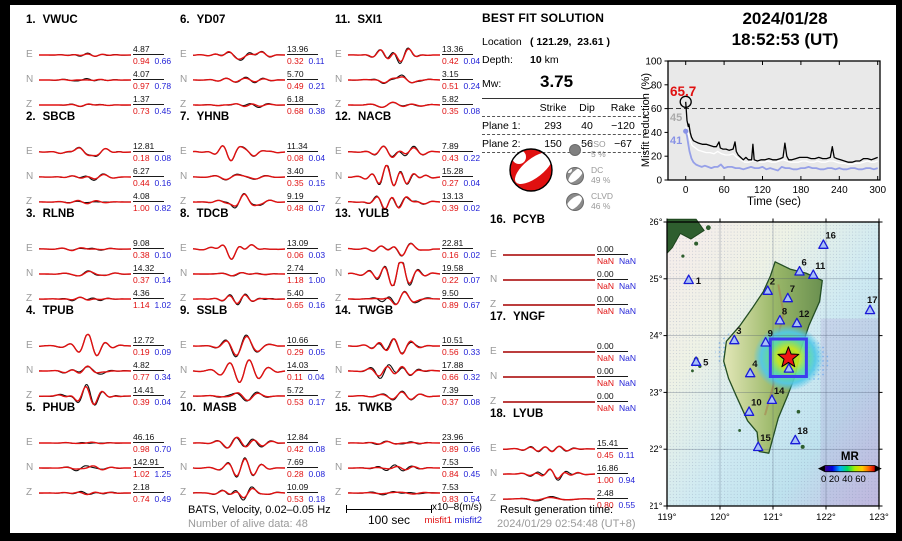 The height and width of the screenshot is (541, 902). I want to click on misfit2-value: 0.08, so click(317, 473).